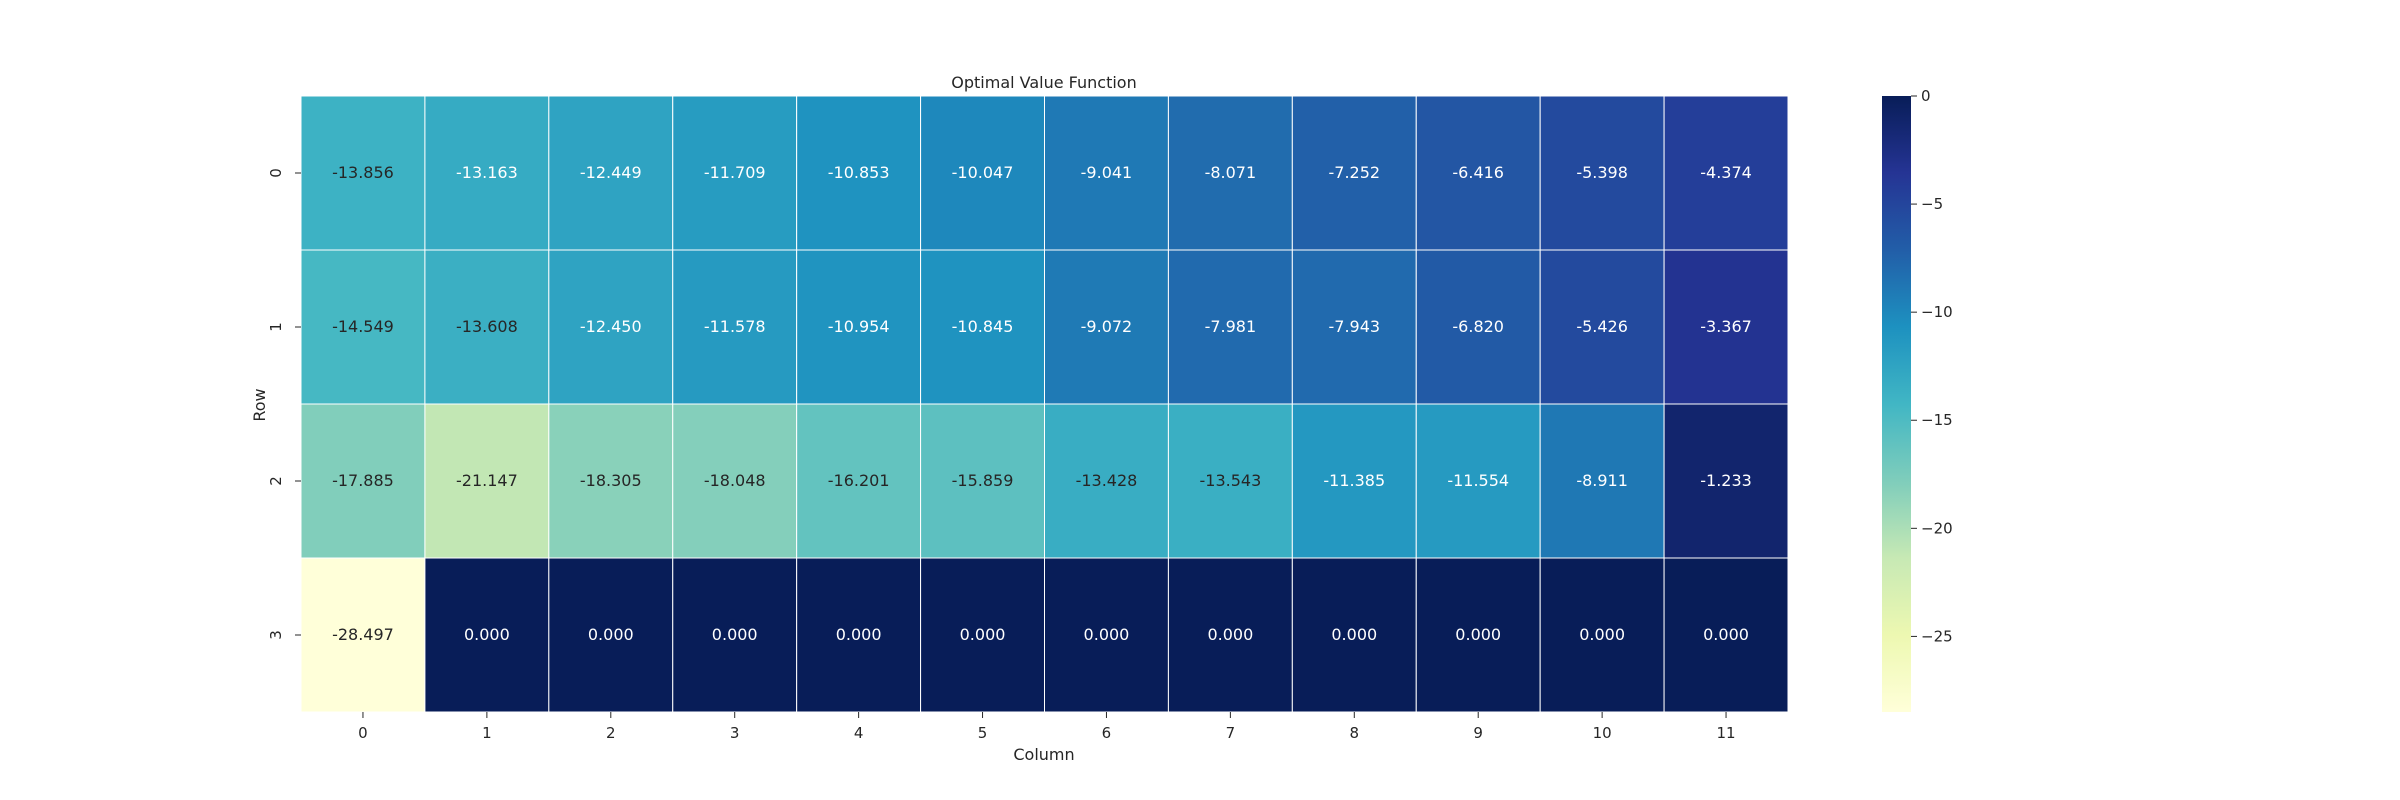 Image resolution: width=2400 pixels, height=800 pixels. I want to click on heatmap-cell-r3-c5, so click(982, 635).